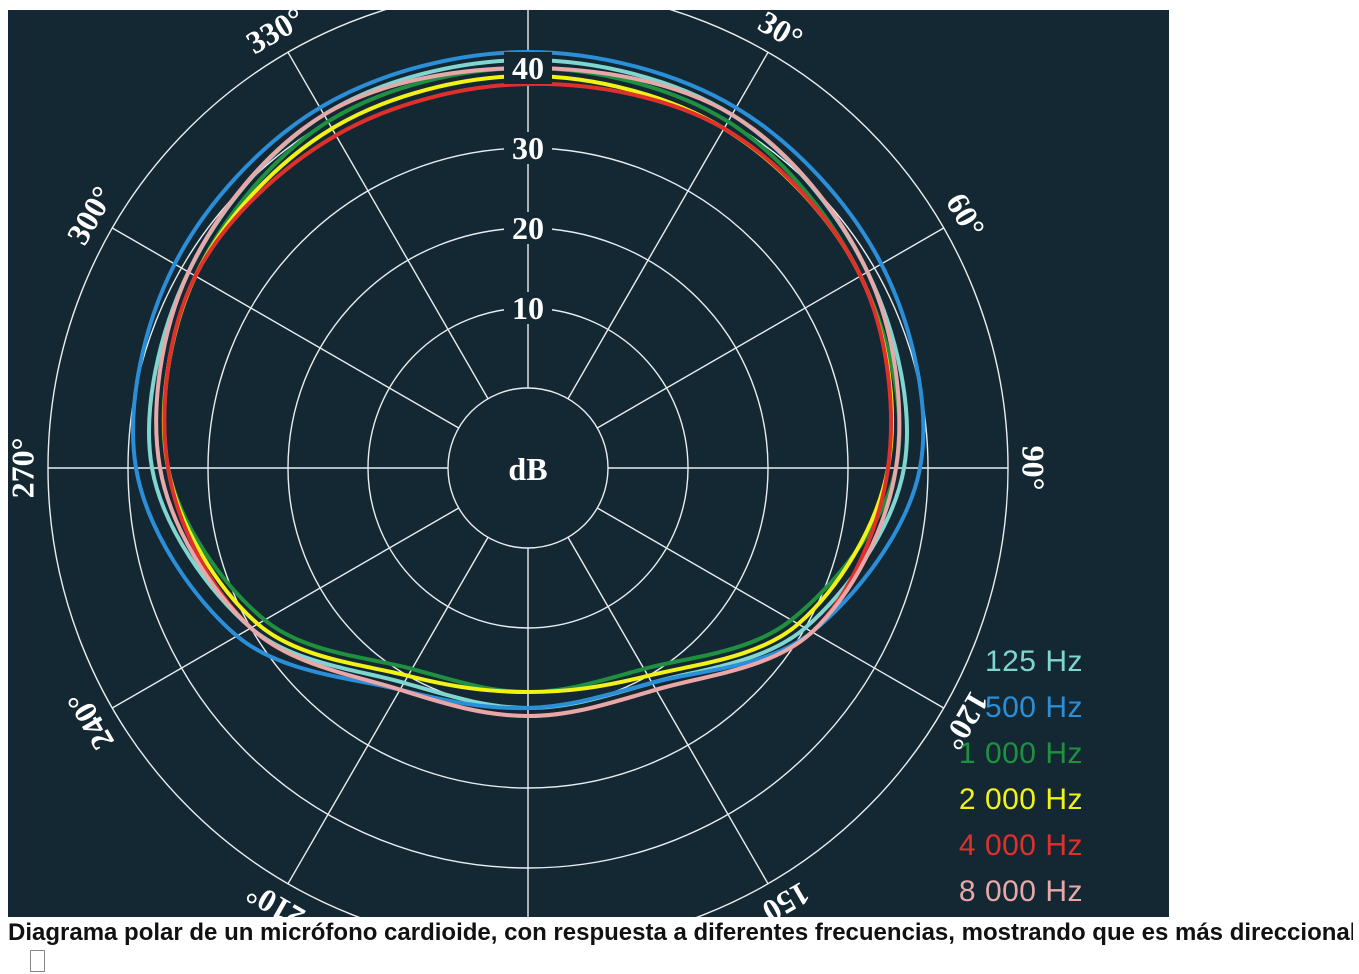 The image size is (1359, 974). What do you see at coordinates (24, 468) in the screenshot?
I see `angle-label: 270°` at bounding box center [24, 468].